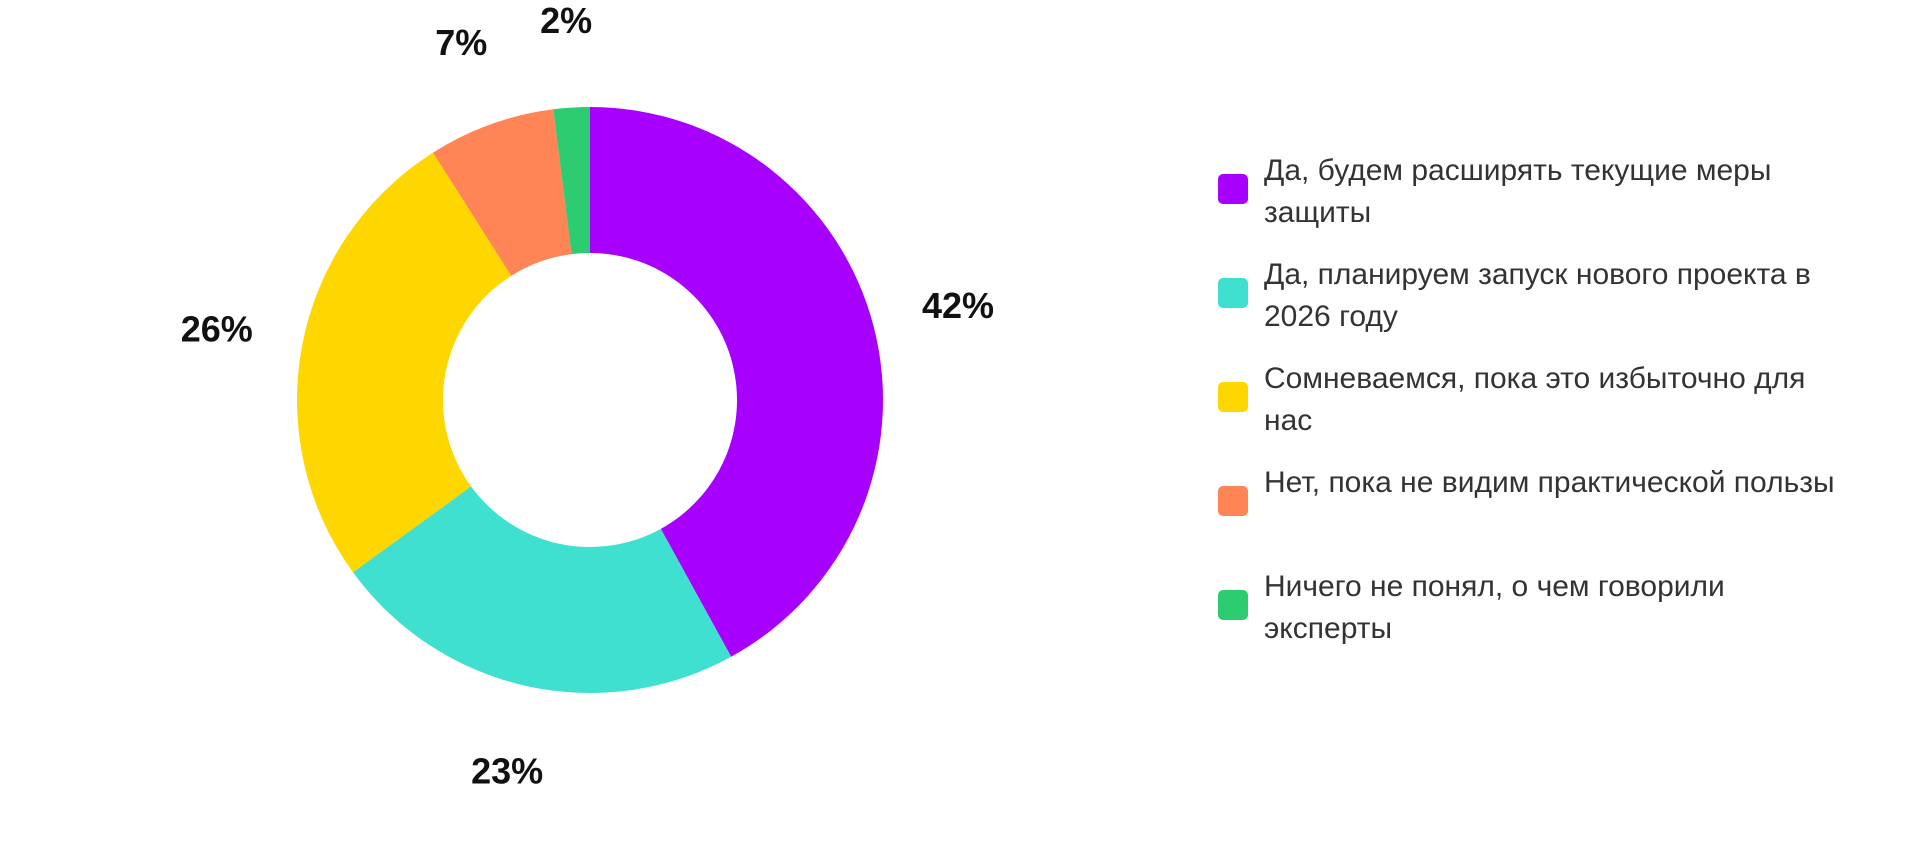 This screenshot has height=857, width=1917. Describe the element at coordinates (1518, 191) in the screenshot. I see `legend-label: Да, будем расширять текущие меры защиты` at that location.